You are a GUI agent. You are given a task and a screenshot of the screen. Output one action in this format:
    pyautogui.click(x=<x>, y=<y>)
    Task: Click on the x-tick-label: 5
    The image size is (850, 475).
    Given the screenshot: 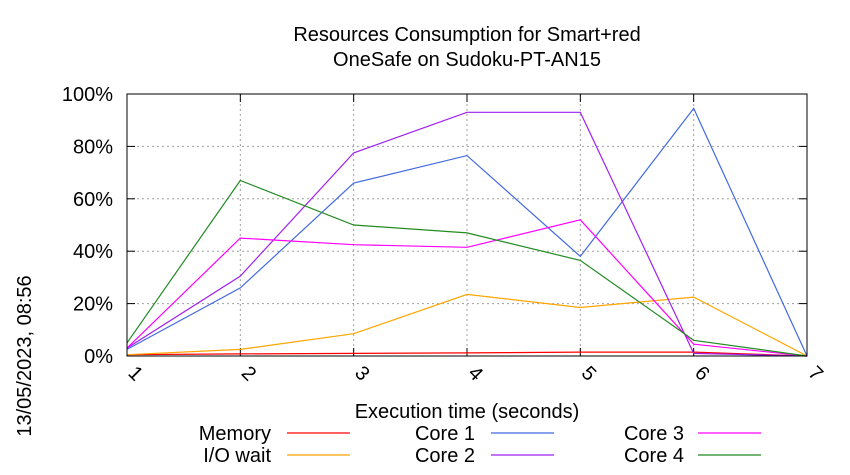 What is the action you would take?
    pyautogui.click(x=588, y=373)
    